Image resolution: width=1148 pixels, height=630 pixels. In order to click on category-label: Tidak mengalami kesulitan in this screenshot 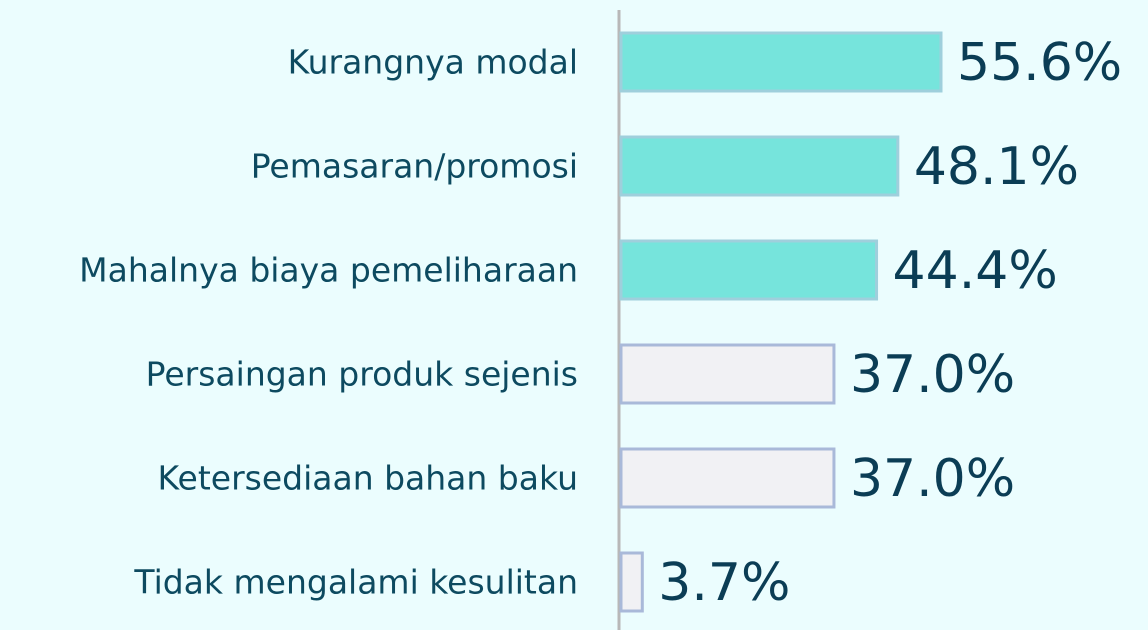, I will do `click(355, 582)`.